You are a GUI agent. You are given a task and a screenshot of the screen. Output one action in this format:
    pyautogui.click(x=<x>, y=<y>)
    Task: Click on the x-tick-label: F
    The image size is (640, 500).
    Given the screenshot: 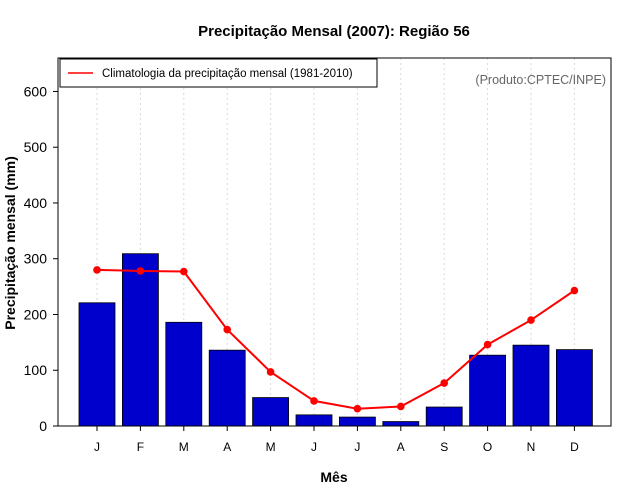 What is the action you would take?
    pyautogui.click(x=140, y=447)
    